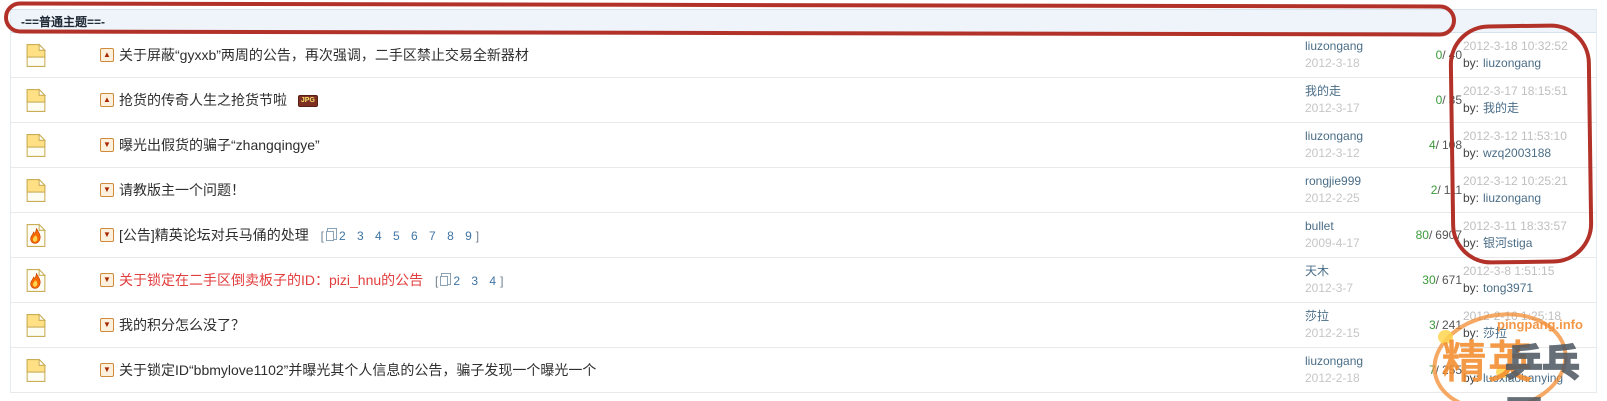 This screenshot has height=401, width=1607. I want to click on lastpost-cell: 2012-3-12 10:25:21 by: liuzongang, so click(1533, 190).